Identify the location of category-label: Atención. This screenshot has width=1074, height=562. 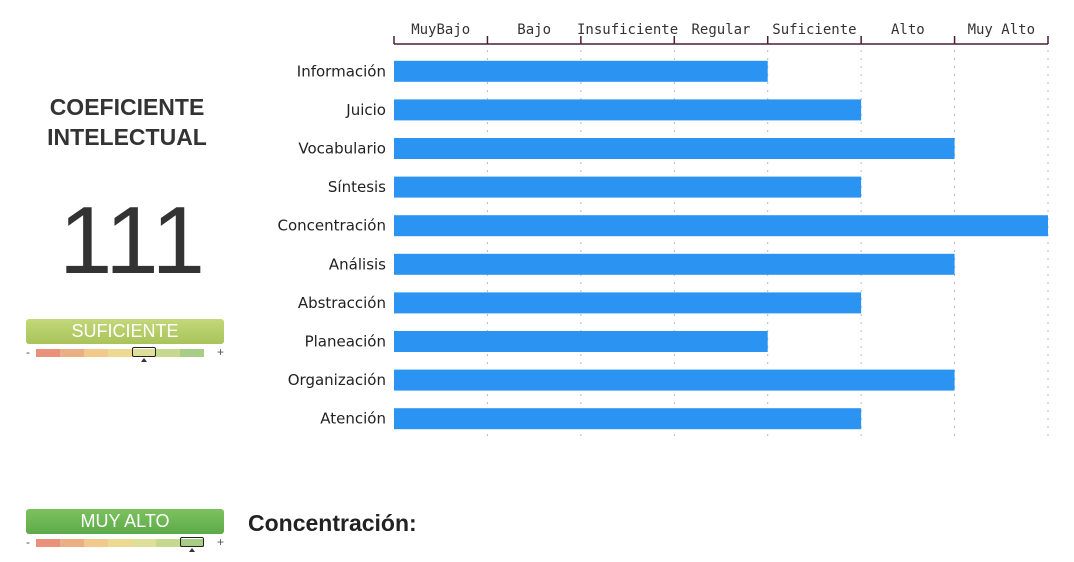
(353, 419).